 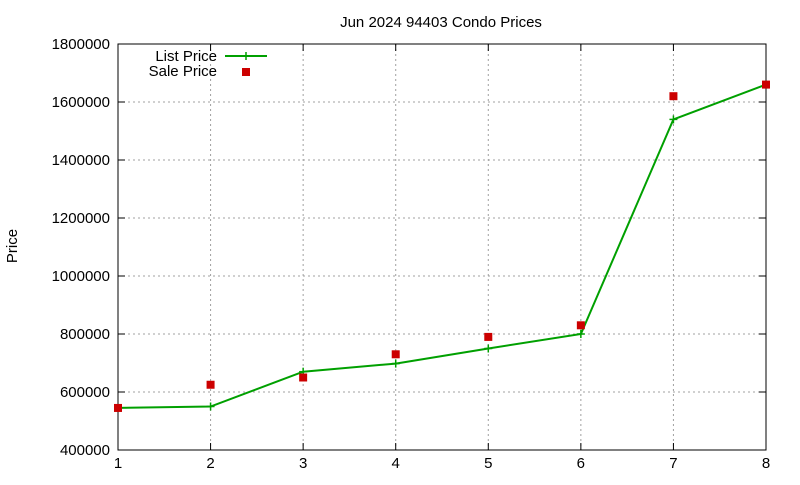 What do you see at coordinates (81, 102) in the screenshot?
I see `y-tick-label: 1600000` at bounding box center [81, 102].